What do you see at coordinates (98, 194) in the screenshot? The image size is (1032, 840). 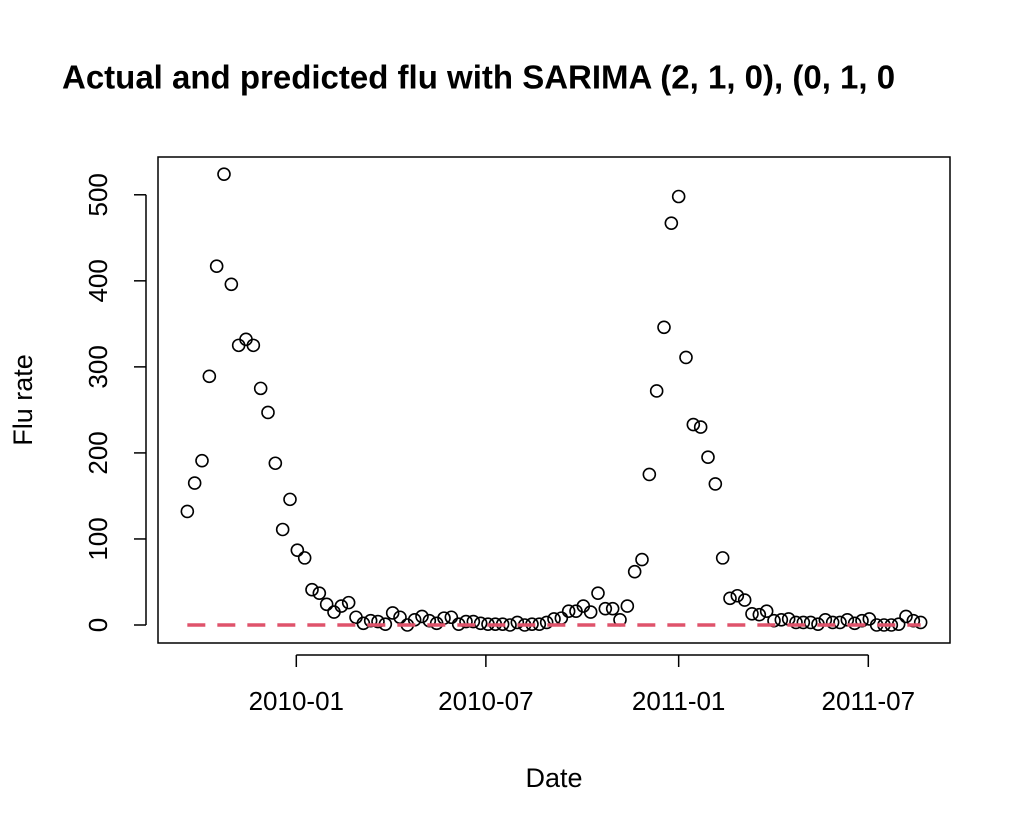 I see `y-tick-label: 500` at bounding box center [98, 194].